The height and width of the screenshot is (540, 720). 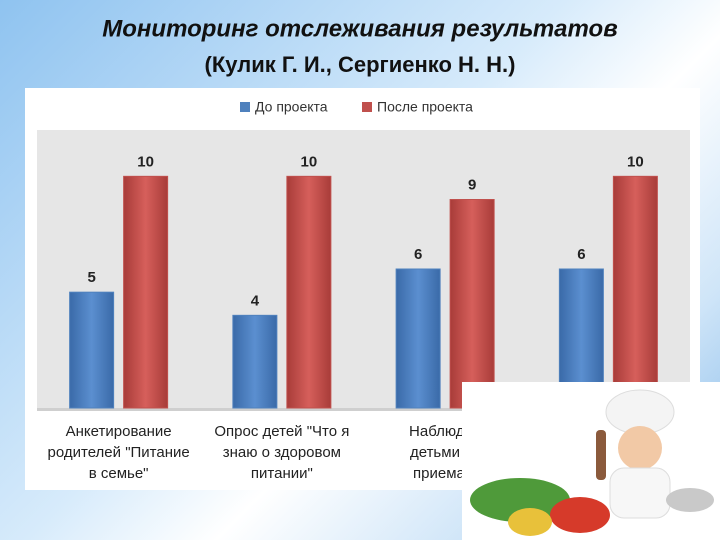 I want to click on legend-label: После проекта, so click(x=425, y=107).